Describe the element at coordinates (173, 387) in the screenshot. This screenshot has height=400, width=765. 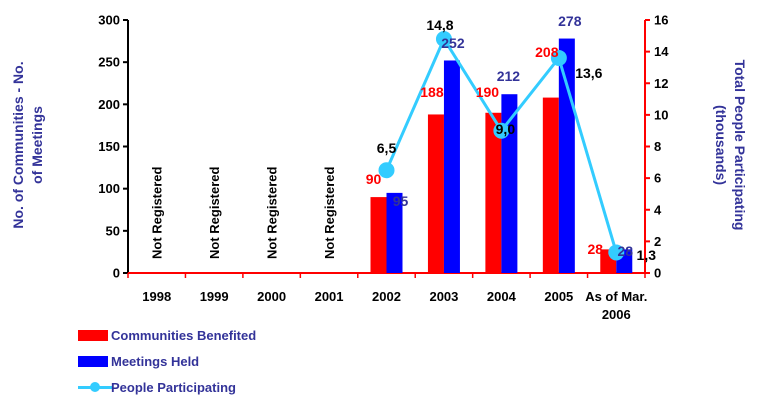
I see `legend-label-people: People Participating` at that location.